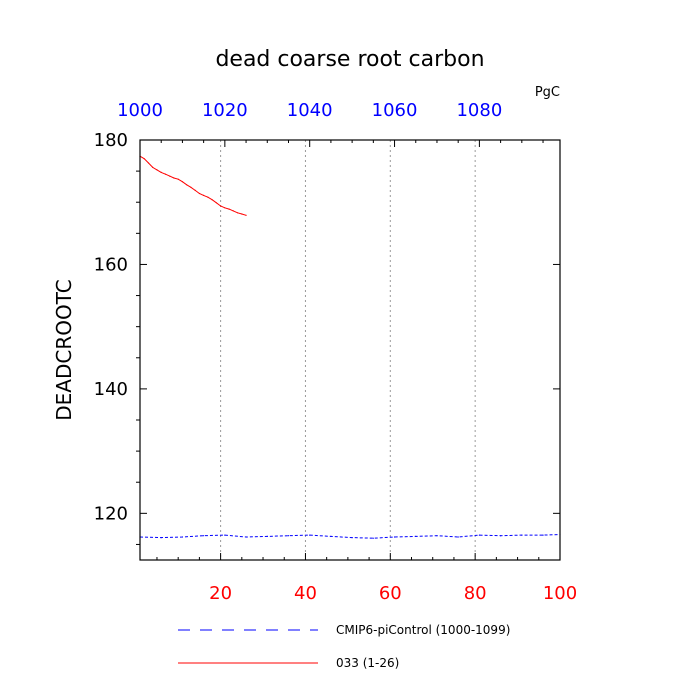  I want to click on chart-title: dead coarse root carbon, so click(349, 59).